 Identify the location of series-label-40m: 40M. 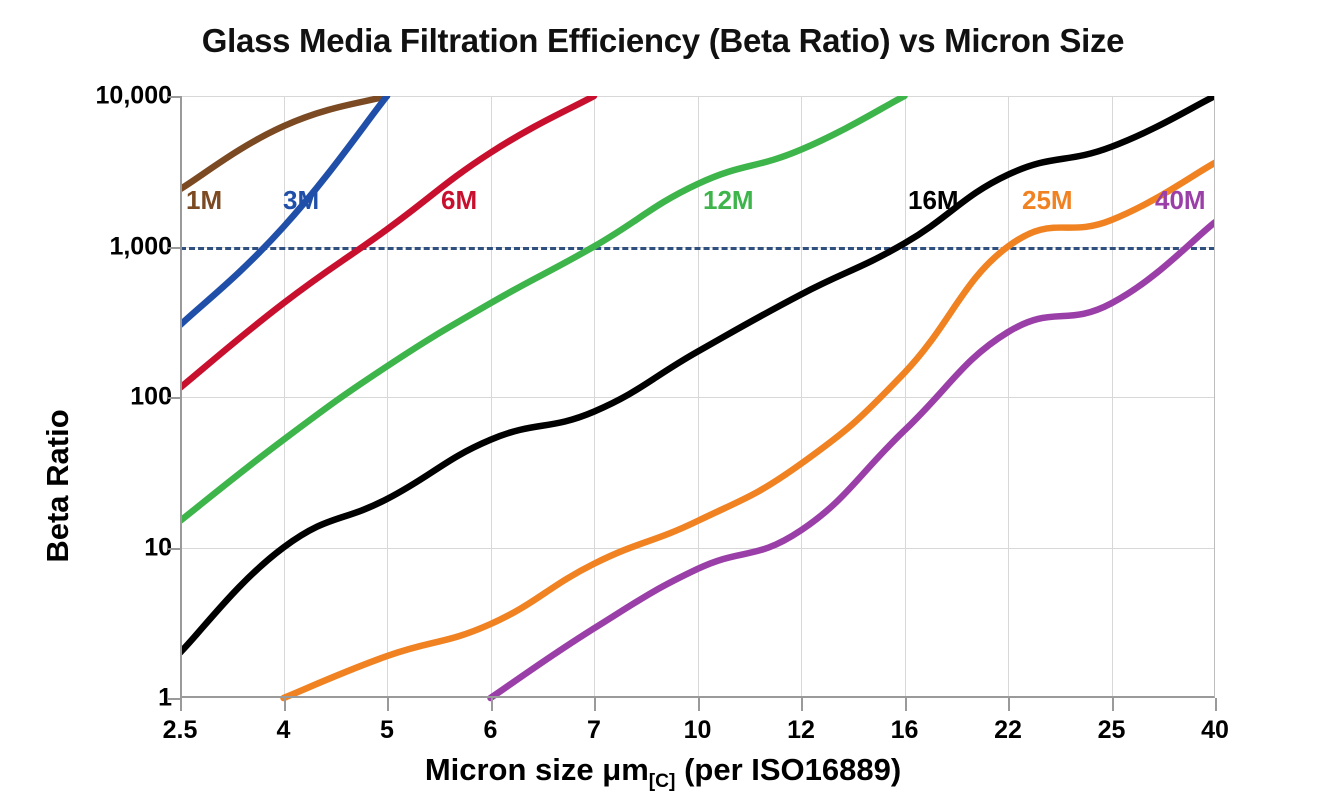
(1180, 200).